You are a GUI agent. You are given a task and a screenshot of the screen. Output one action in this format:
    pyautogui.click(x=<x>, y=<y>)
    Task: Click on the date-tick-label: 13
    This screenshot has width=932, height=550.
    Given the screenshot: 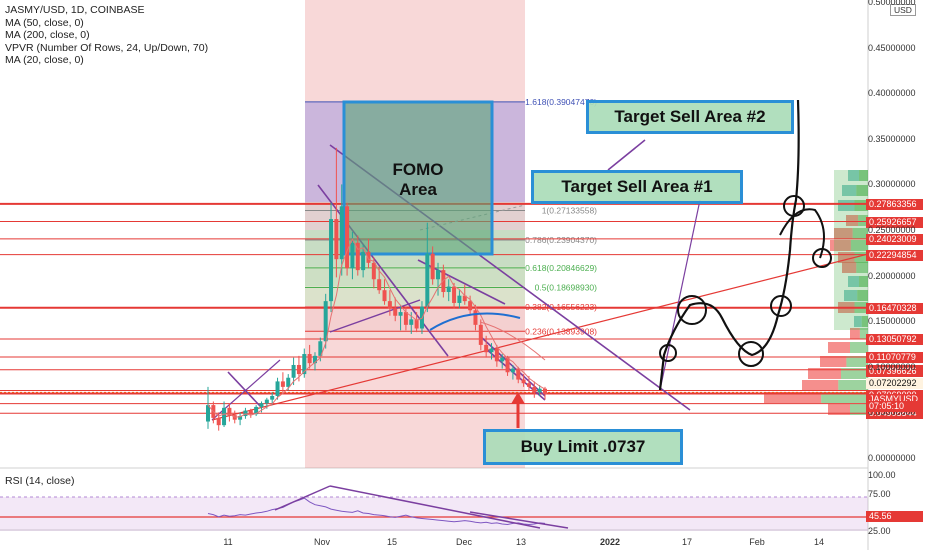 What is the action you would take?
    pyautogui.click(x=521, y=542)
    